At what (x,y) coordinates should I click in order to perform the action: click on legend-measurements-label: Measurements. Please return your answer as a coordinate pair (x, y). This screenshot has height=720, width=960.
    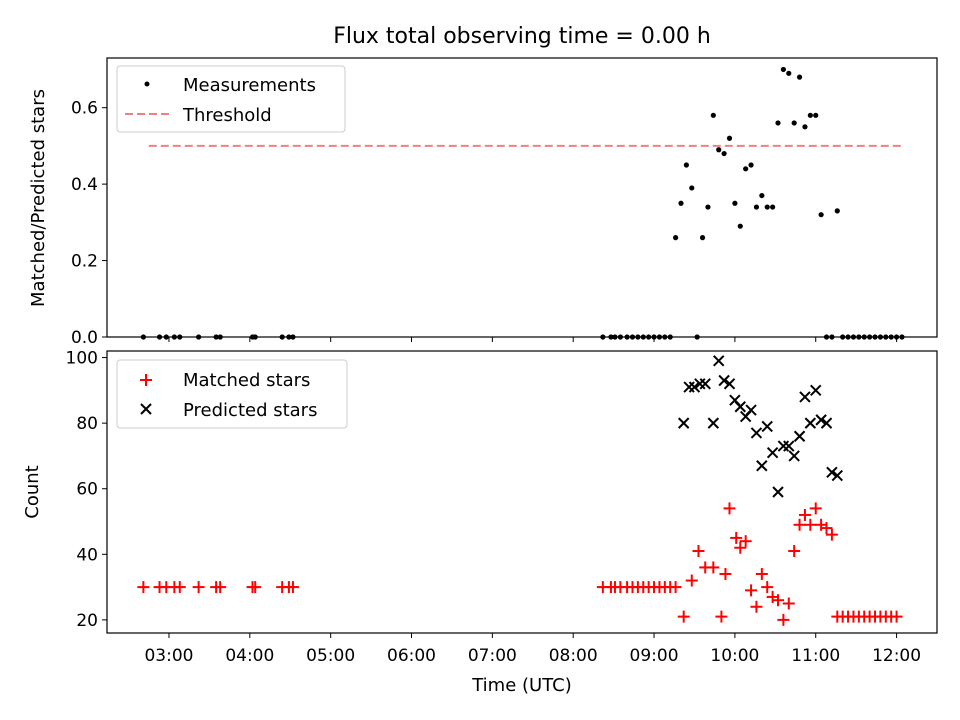
    Looking at the image, I should click on (249, 85).